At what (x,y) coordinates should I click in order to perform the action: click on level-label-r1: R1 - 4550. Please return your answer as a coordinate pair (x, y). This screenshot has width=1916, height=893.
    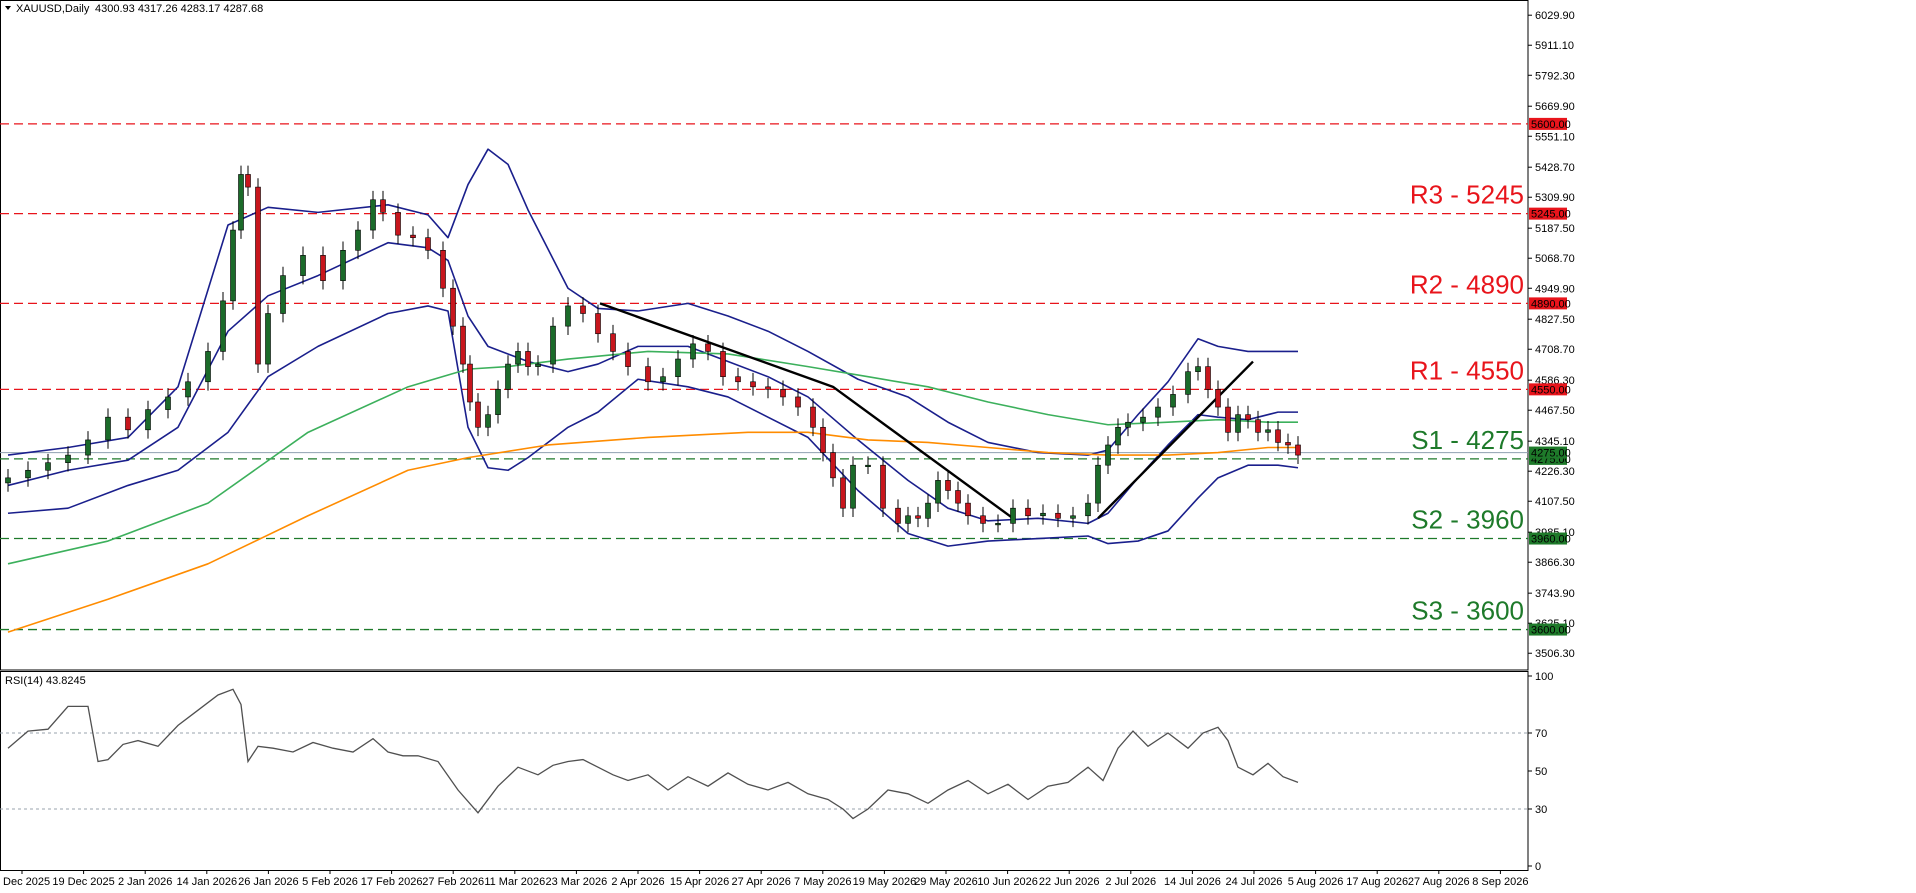
    Looking at the image, I should click on (1467, 370).